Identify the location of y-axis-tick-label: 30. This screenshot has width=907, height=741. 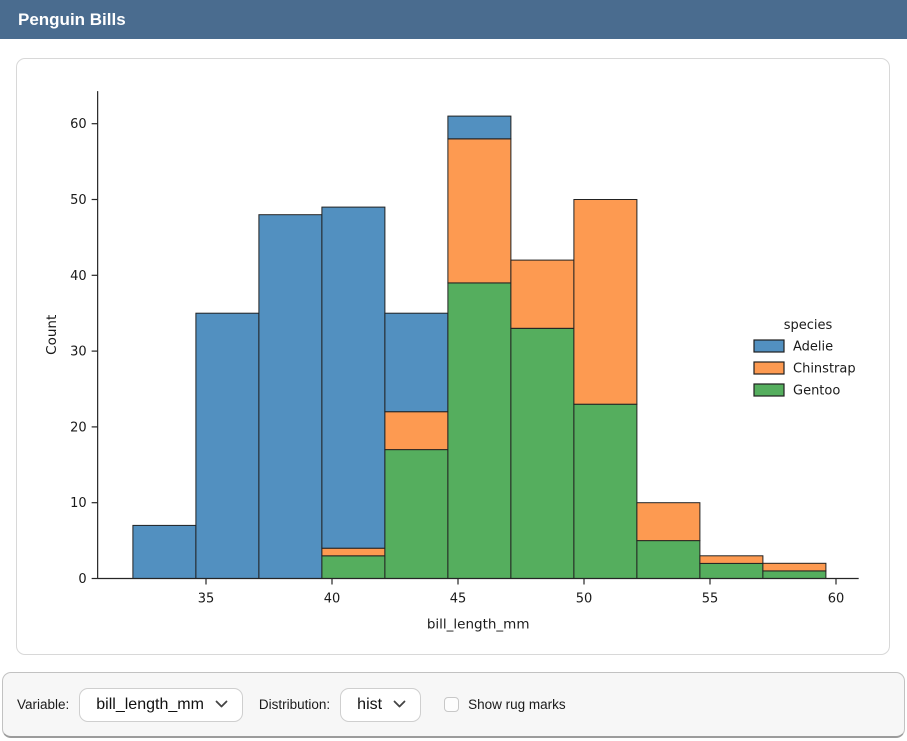
(78, 352).